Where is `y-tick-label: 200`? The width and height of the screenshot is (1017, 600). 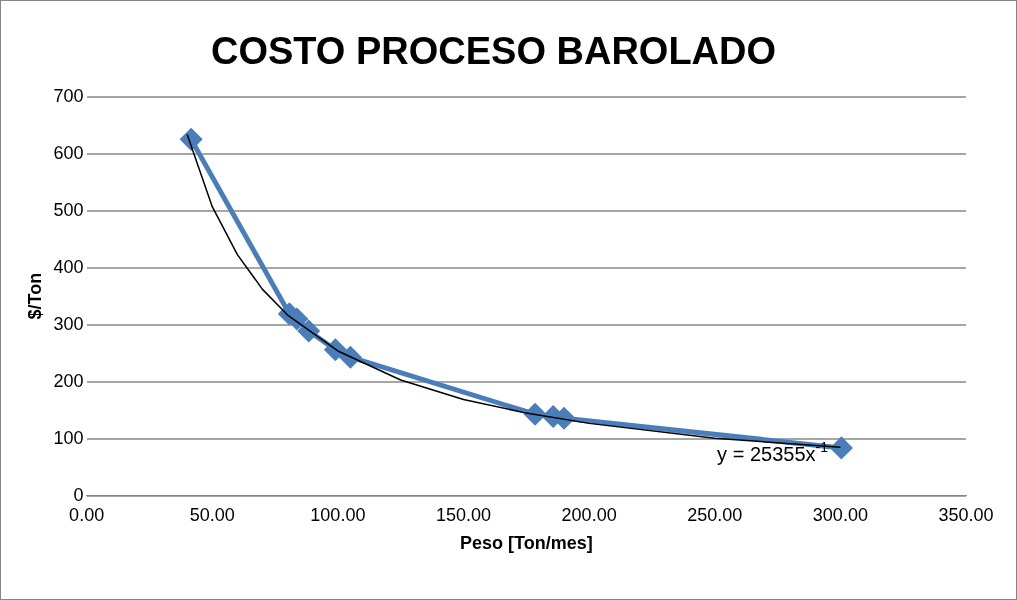
y-tick-label: 200 is located at coordinates (68, 380).